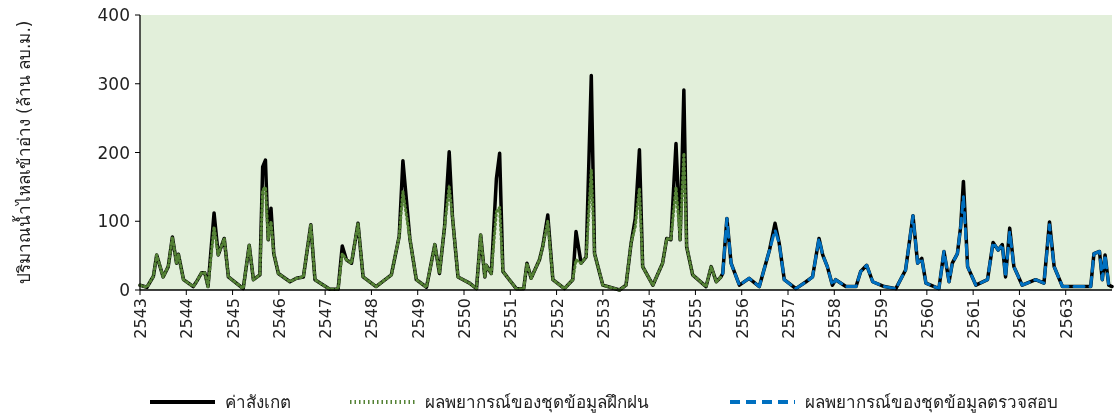 The height and width of the screenshot is (414, 1114). I want to click on x-tick-label: 2554, so click(650, 318).